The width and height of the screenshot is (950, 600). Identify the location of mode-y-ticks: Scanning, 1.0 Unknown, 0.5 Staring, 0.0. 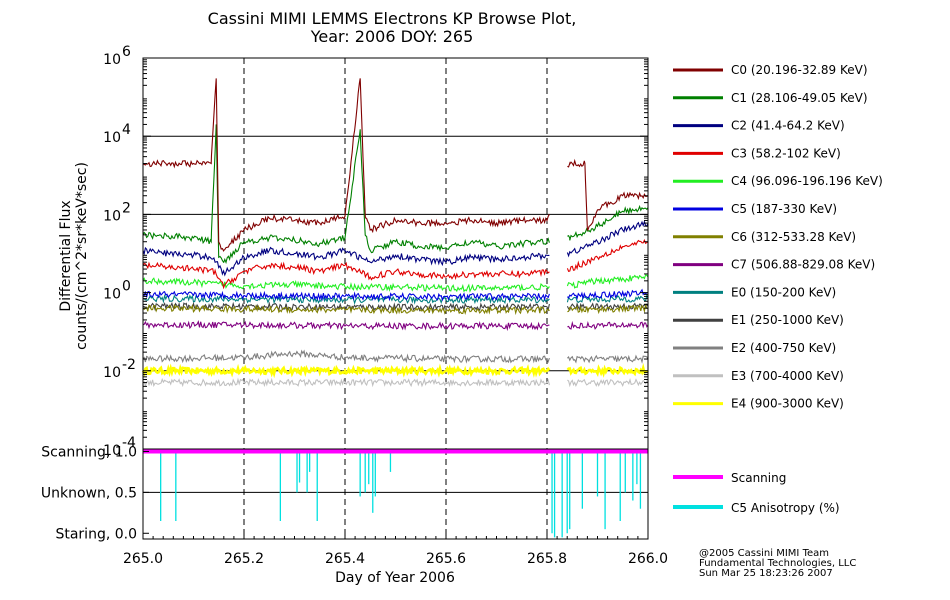
(95, 493).